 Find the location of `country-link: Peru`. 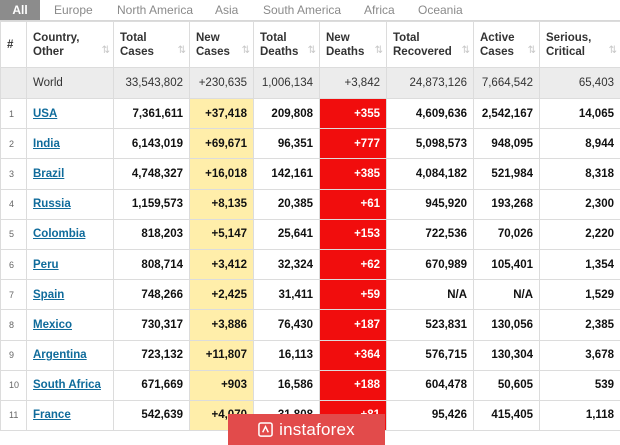

country-link: Peru is located at coordinates (46, 264).